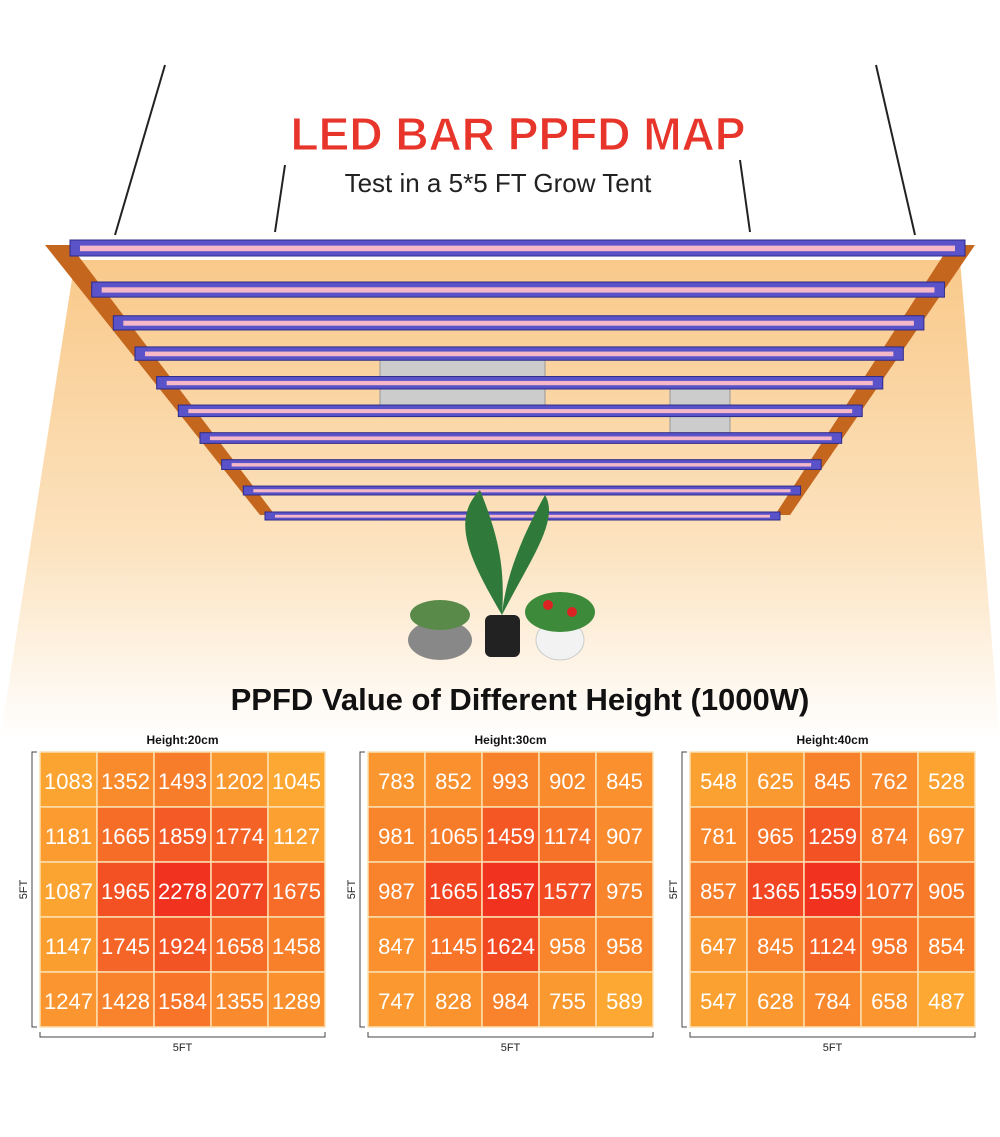 The image size is (1000, 1137). Describe the element at coordinates (510, 740) in the screenshot. I see `map-title: Height:30cm` at that location.